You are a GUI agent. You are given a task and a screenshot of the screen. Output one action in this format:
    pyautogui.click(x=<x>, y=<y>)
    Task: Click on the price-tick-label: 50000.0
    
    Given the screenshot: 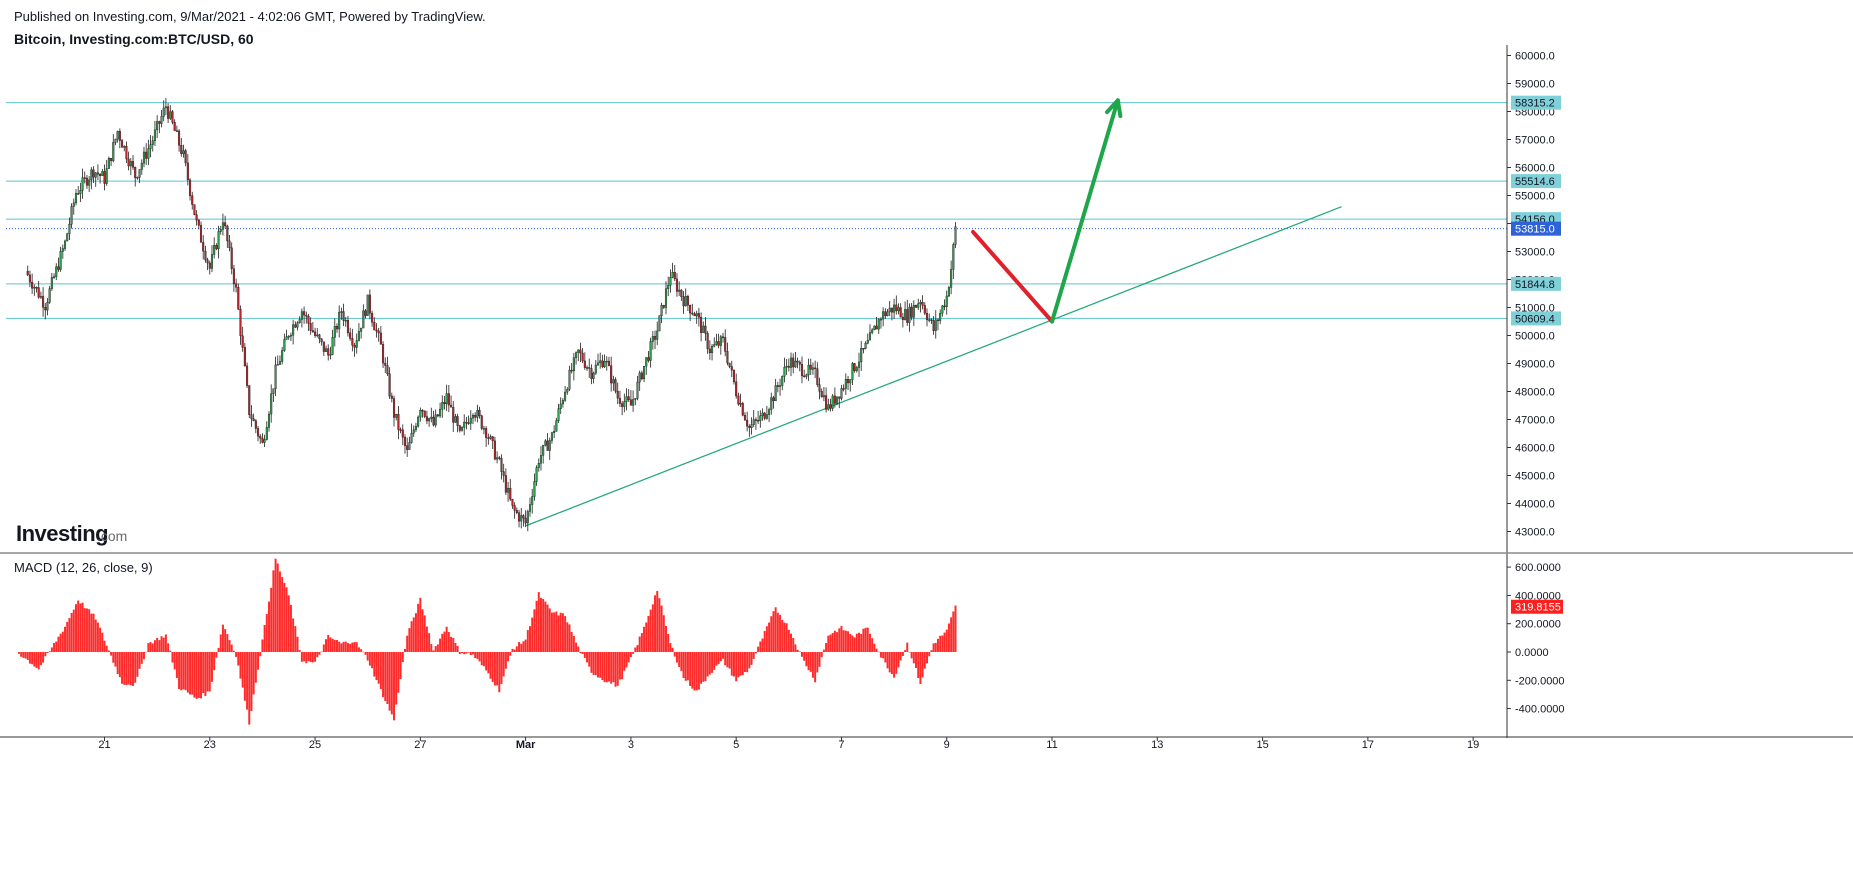 What is the action you would take?
    pyautogui.click(x=1535, y=337)
    